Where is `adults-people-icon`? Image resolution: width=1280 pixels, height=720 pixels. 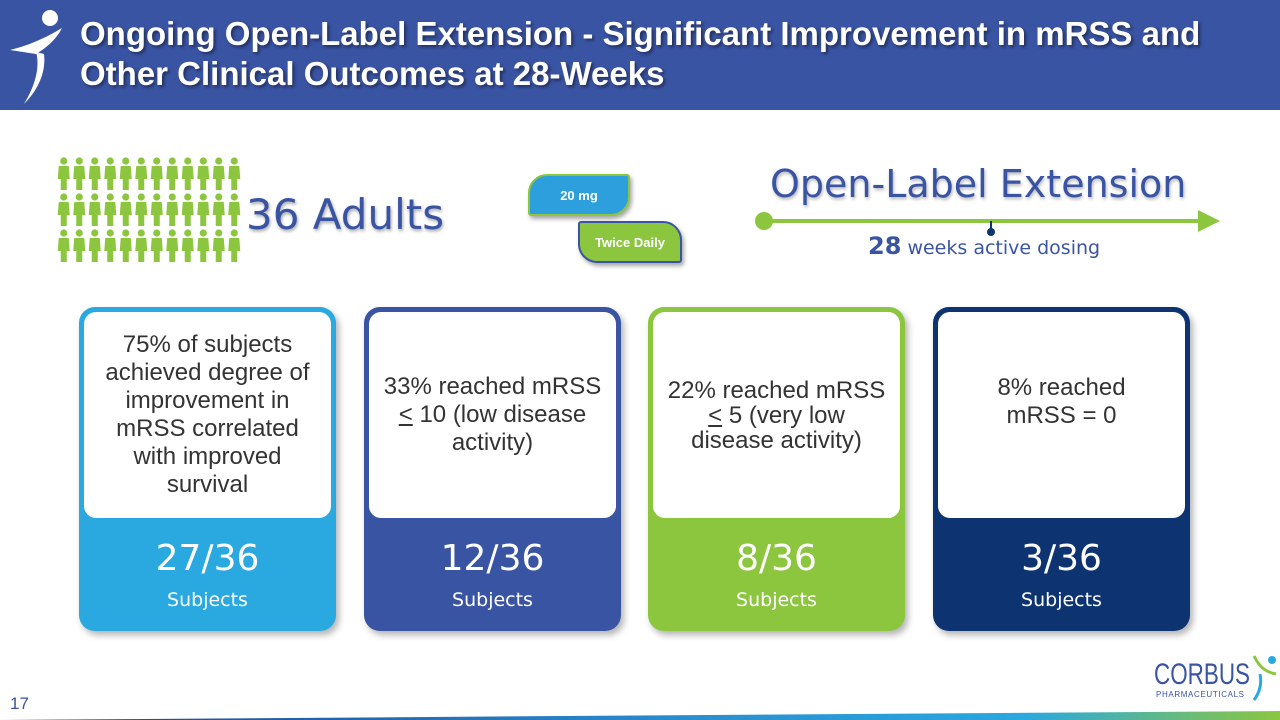
adults-people-icon is located at coordinates (149, 209).